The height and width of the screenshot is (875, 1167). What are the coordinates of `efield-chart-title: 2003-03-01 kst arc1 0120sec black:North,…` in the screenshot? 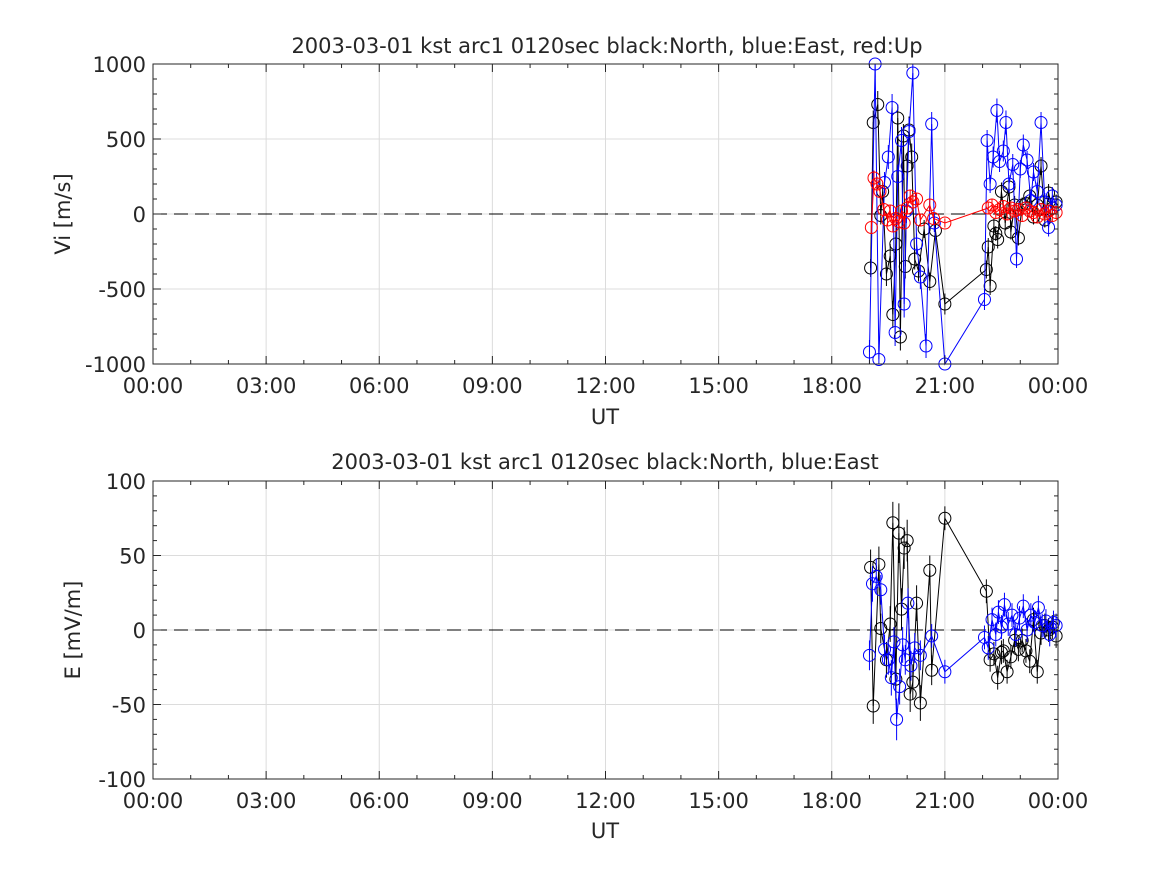 It's located at (605, 462).